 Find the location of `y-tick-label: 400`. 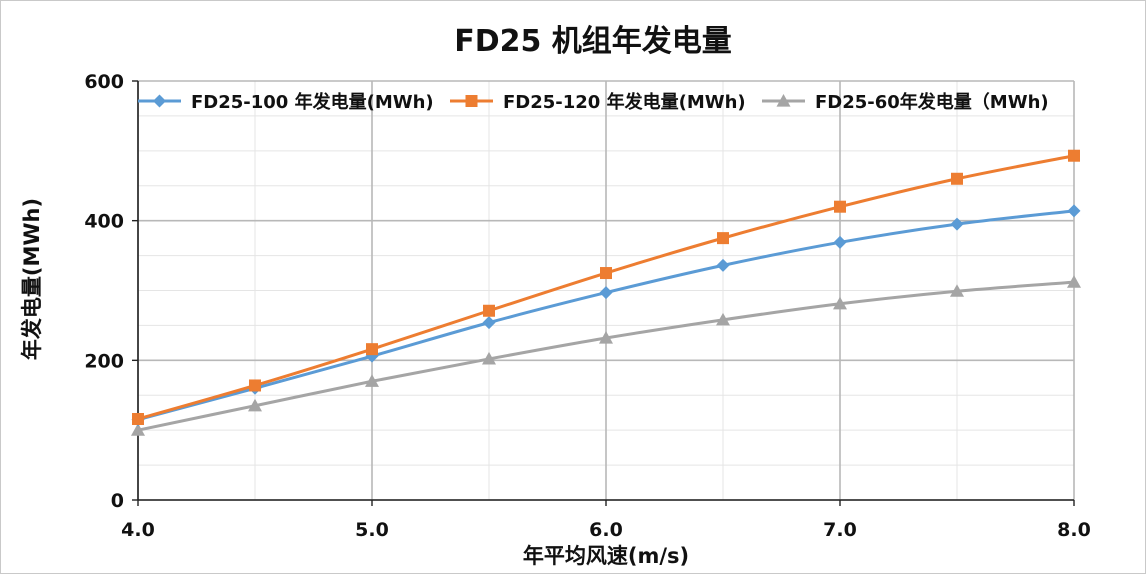

y-tick-label: 400 is located at coordinates (104, 222).